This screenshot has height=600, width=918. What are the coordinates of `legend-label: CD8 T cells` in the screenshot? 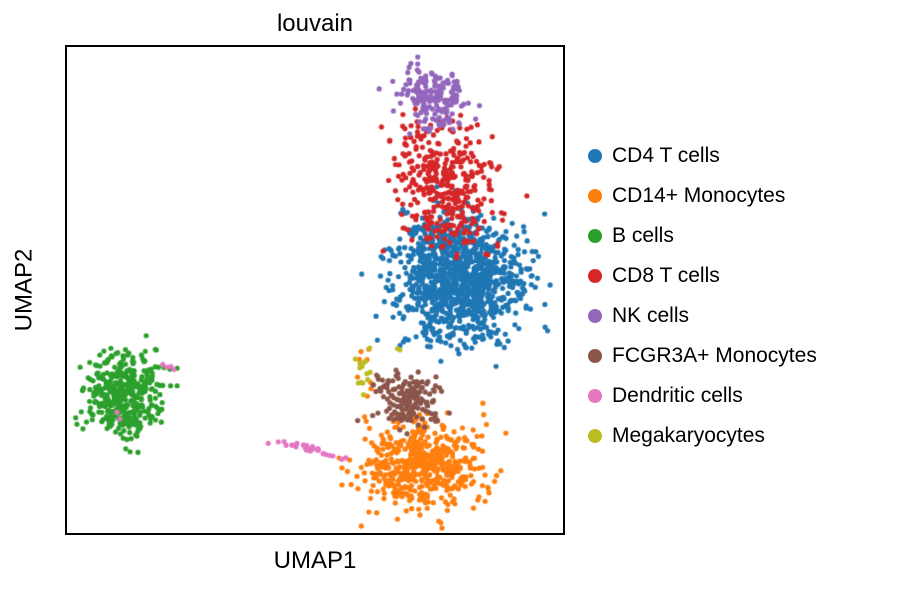 It's located at (666, 275).